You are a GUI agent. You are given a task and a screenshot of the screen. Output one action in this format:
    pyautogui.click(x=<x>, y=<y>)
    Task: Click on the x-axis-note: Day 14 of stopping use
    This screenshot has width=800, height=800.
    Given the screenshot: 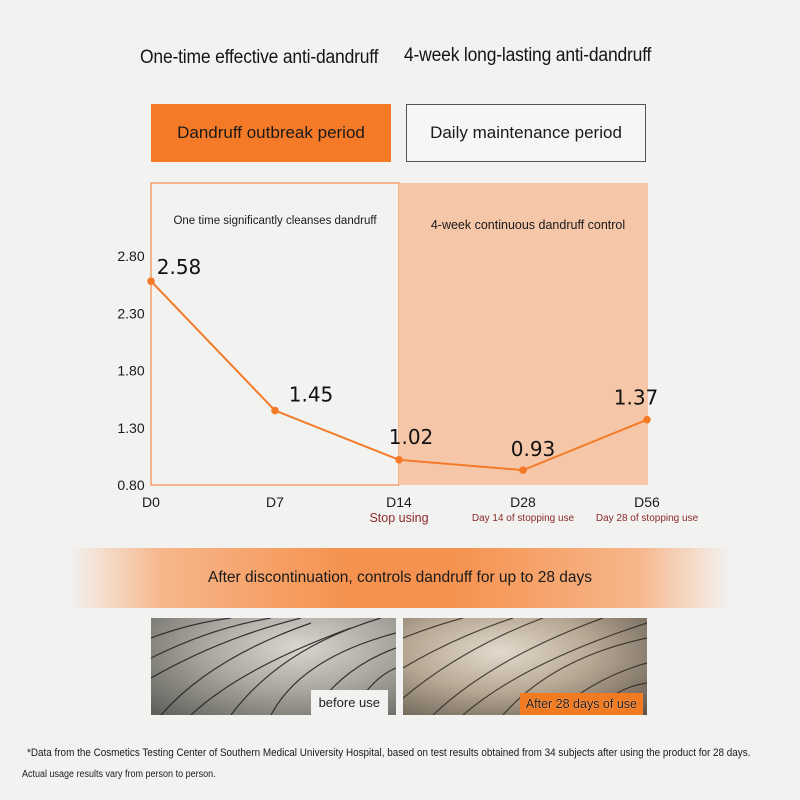 What is the action you would take?
    pyautogui.click(x=523, y=518)
    